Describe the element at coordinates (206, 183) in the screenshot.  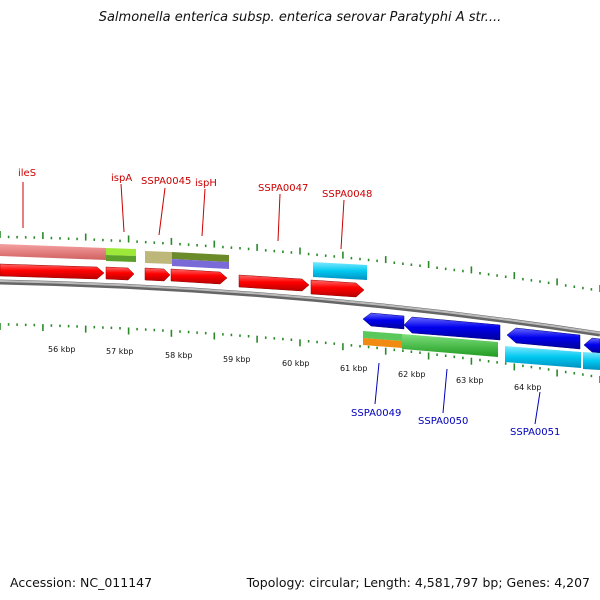
I see `label-ispH: ispH` at that location.